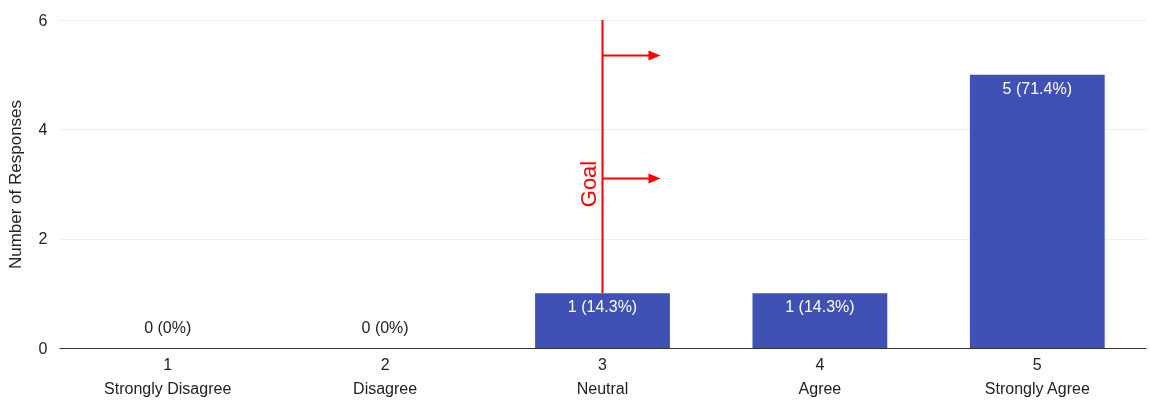  What do you see at coordinates (1037, 376) in the screenshot?
I see `x-tick-label: 5 Strongly Agree` at bounding box center [1037, 376].